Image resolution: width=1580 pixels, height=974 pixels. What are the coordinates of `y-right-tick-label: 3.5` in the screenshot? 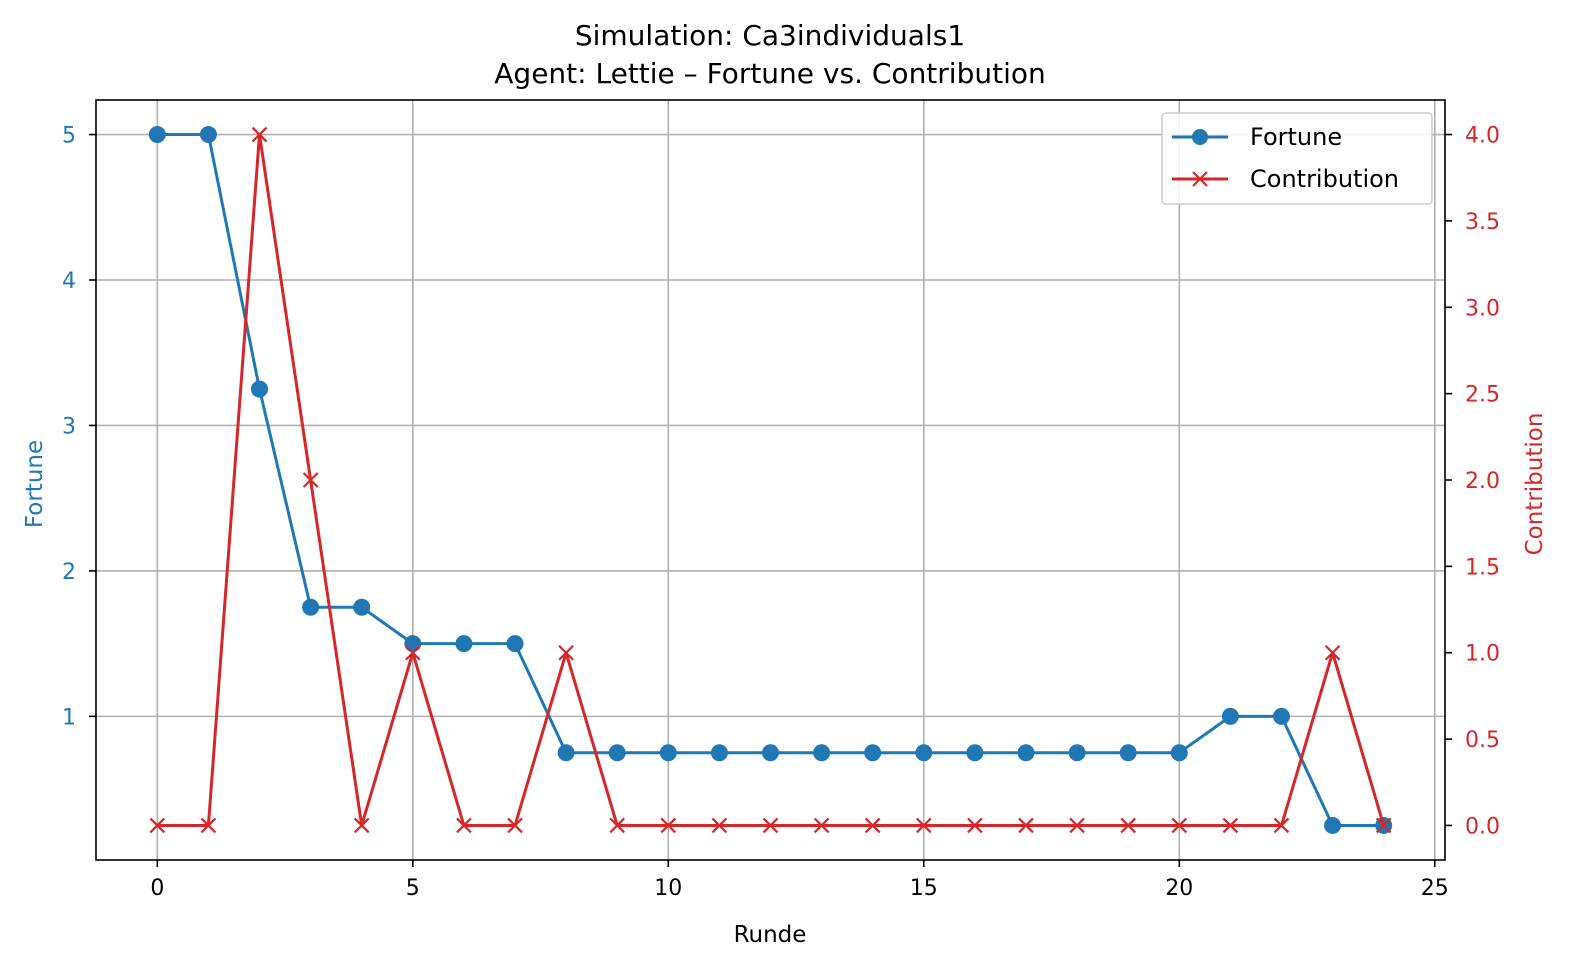 It's located at (1482, 222).